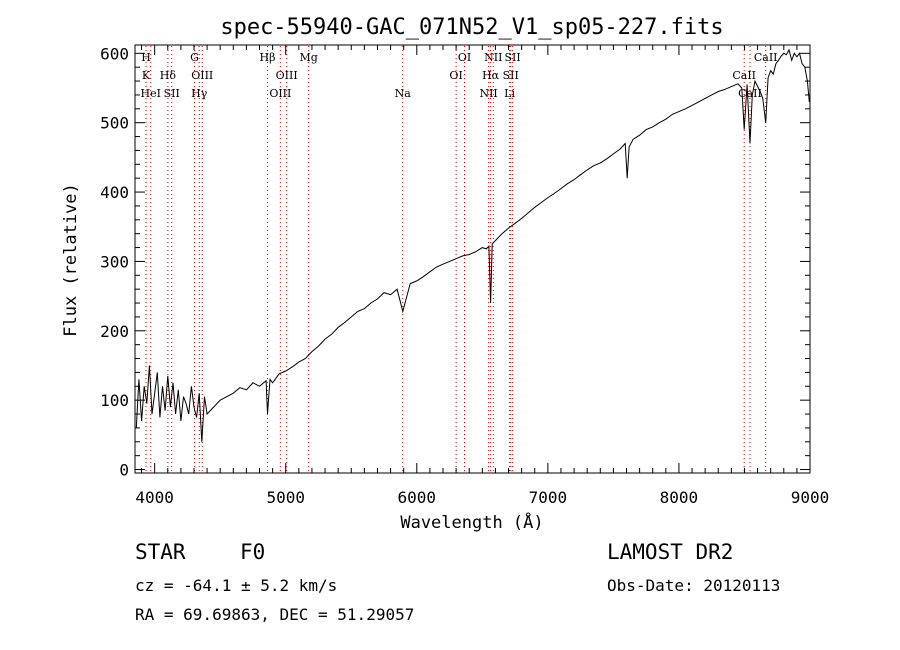  What do you see at coordinates (71, 260) in the screenshot?
I see `y-axis-label: Flux (relative)` at bounding box center [71, 260].